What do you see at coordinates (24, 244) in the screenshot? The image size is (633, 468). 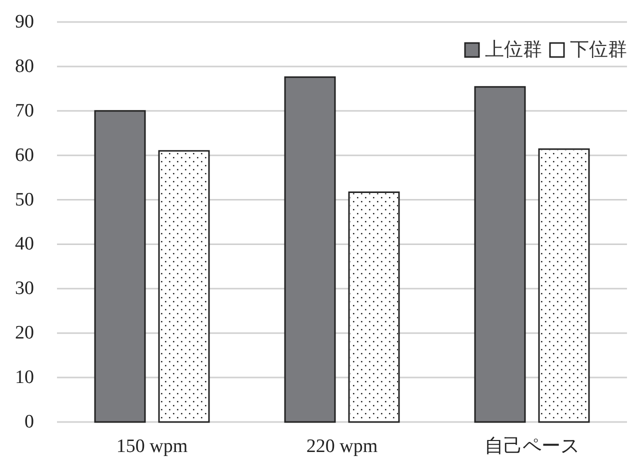 I see `y-tick-label: 40` at bounding box center [24, 244].